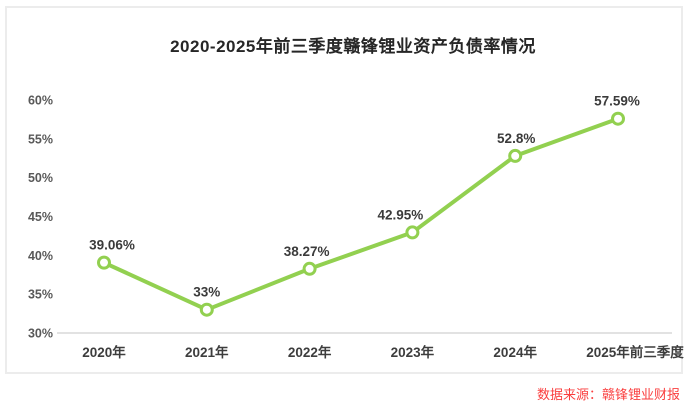  I want to click on y-axis-tick-label: 40%, so click(40, 256).